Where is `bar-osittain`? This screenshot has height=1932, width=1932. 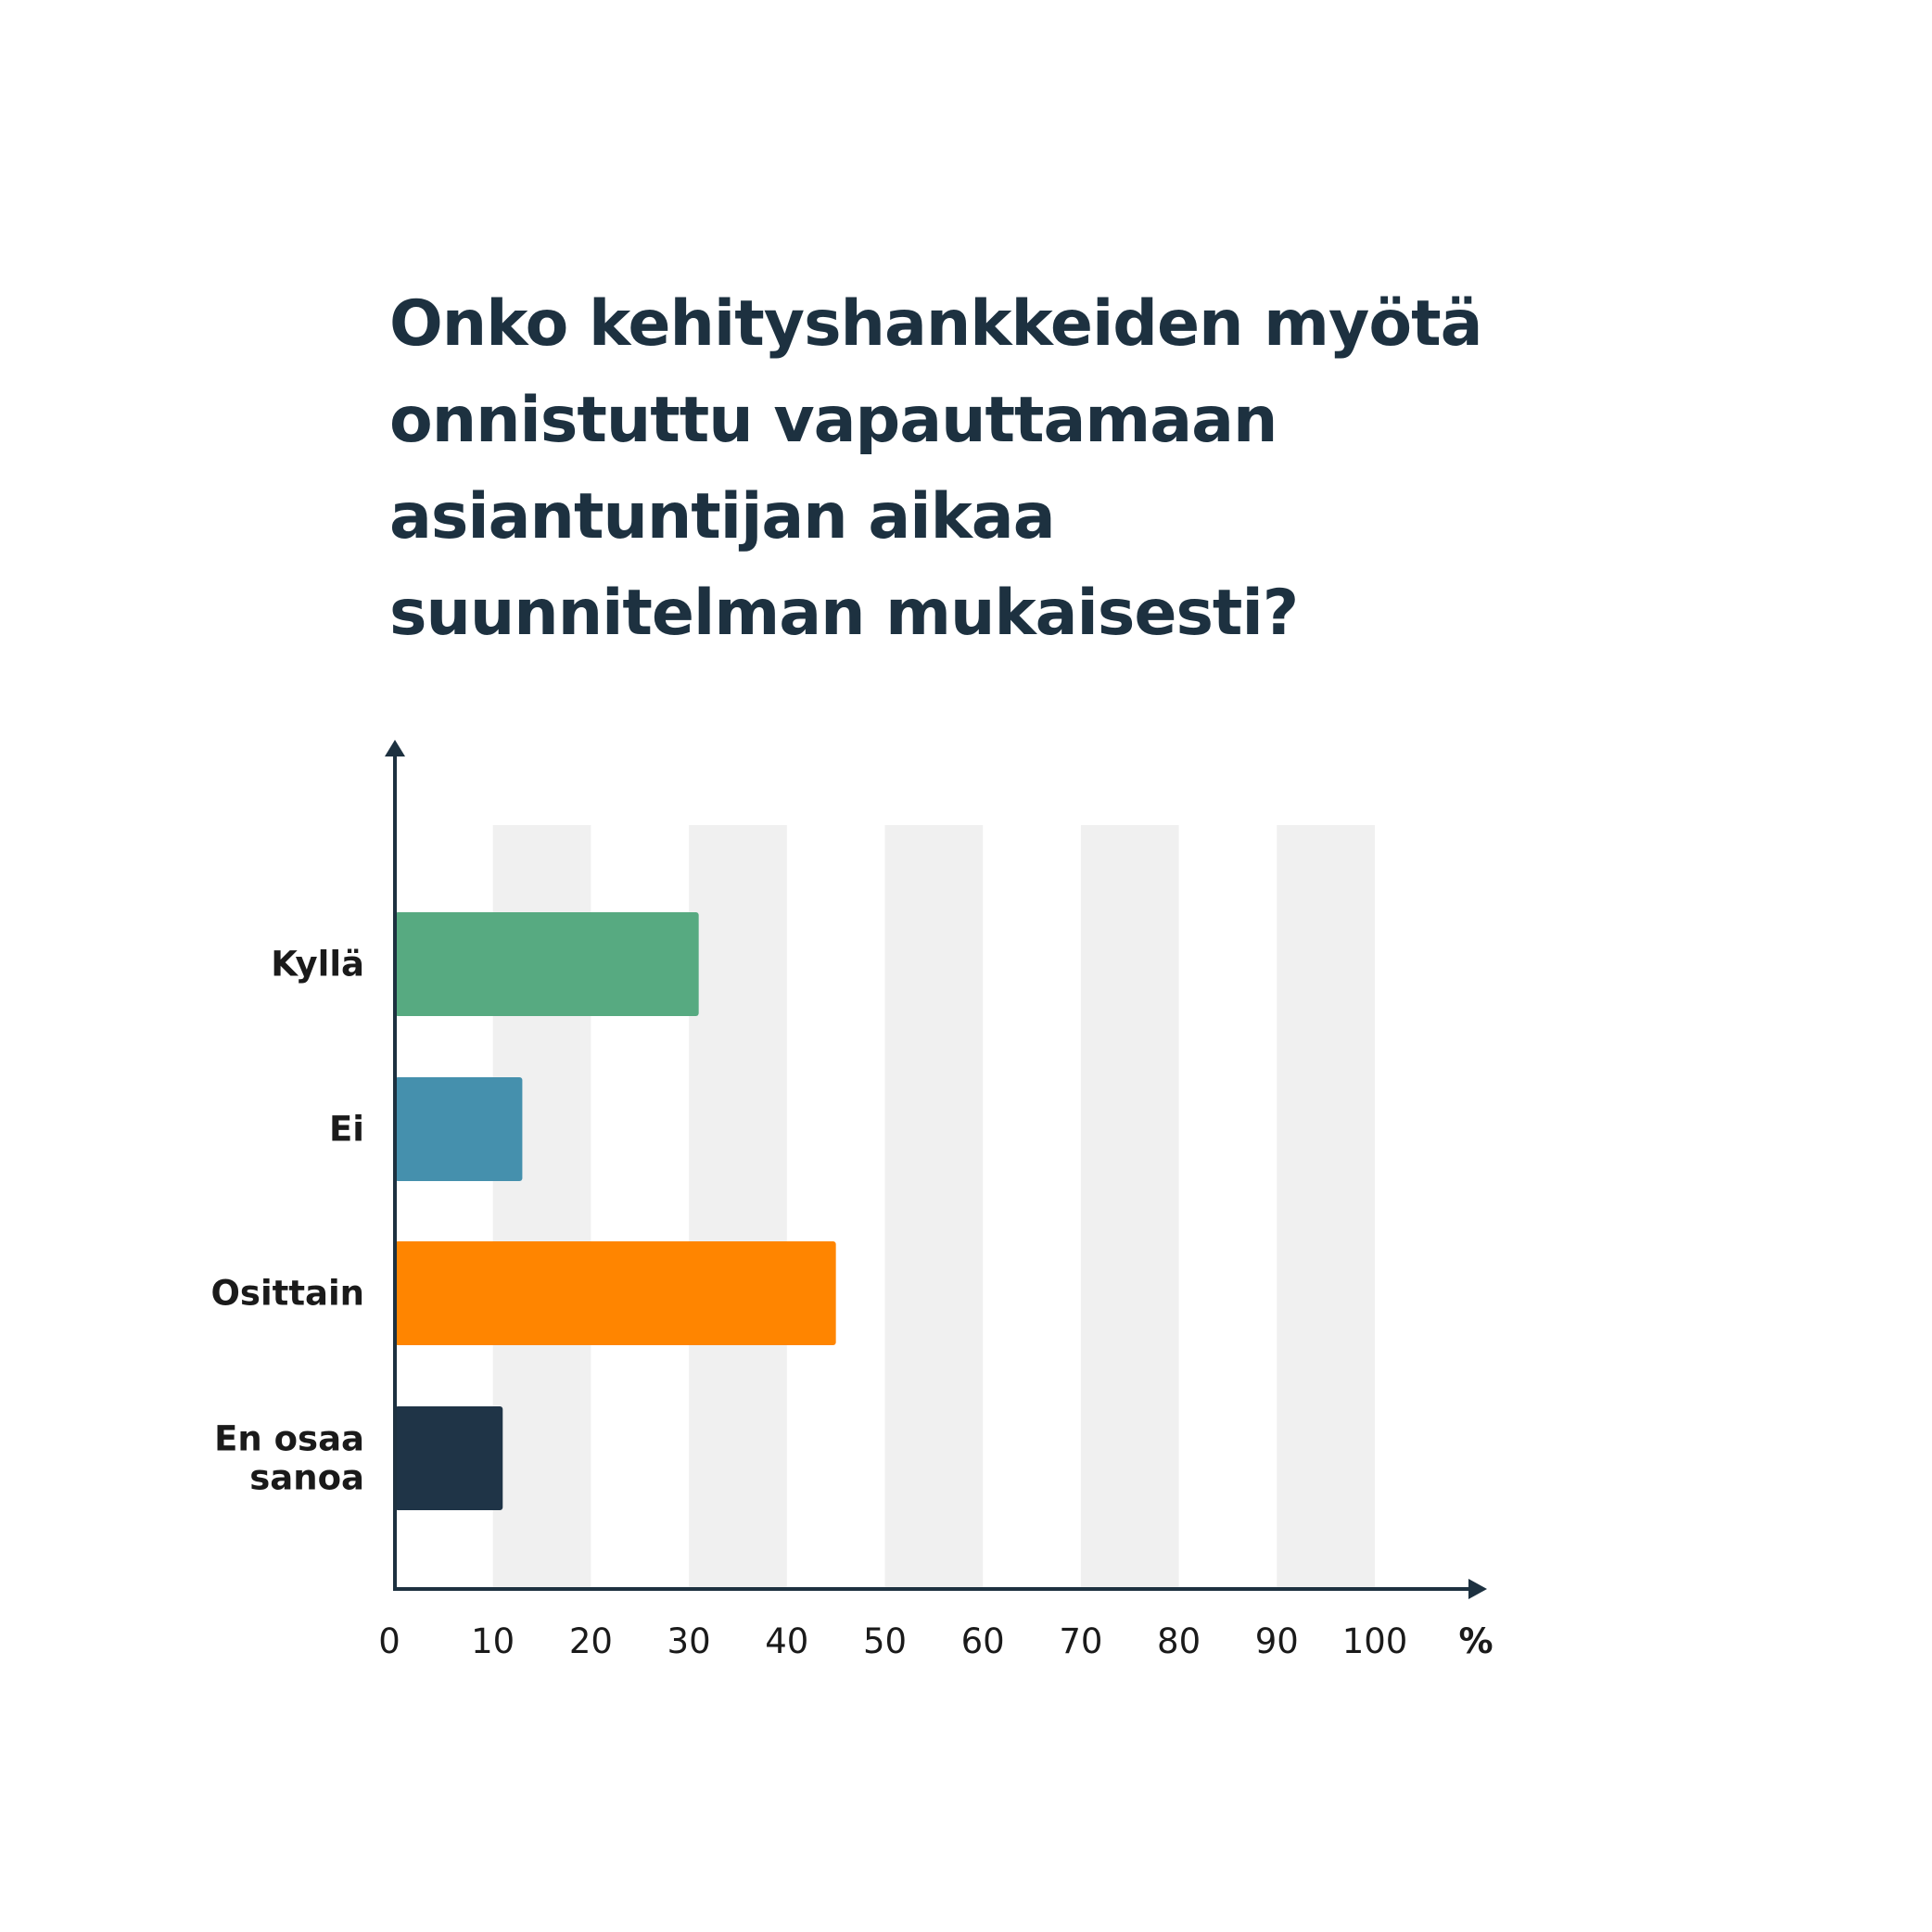
bar-osittain is located at coordinates (615, 1293).